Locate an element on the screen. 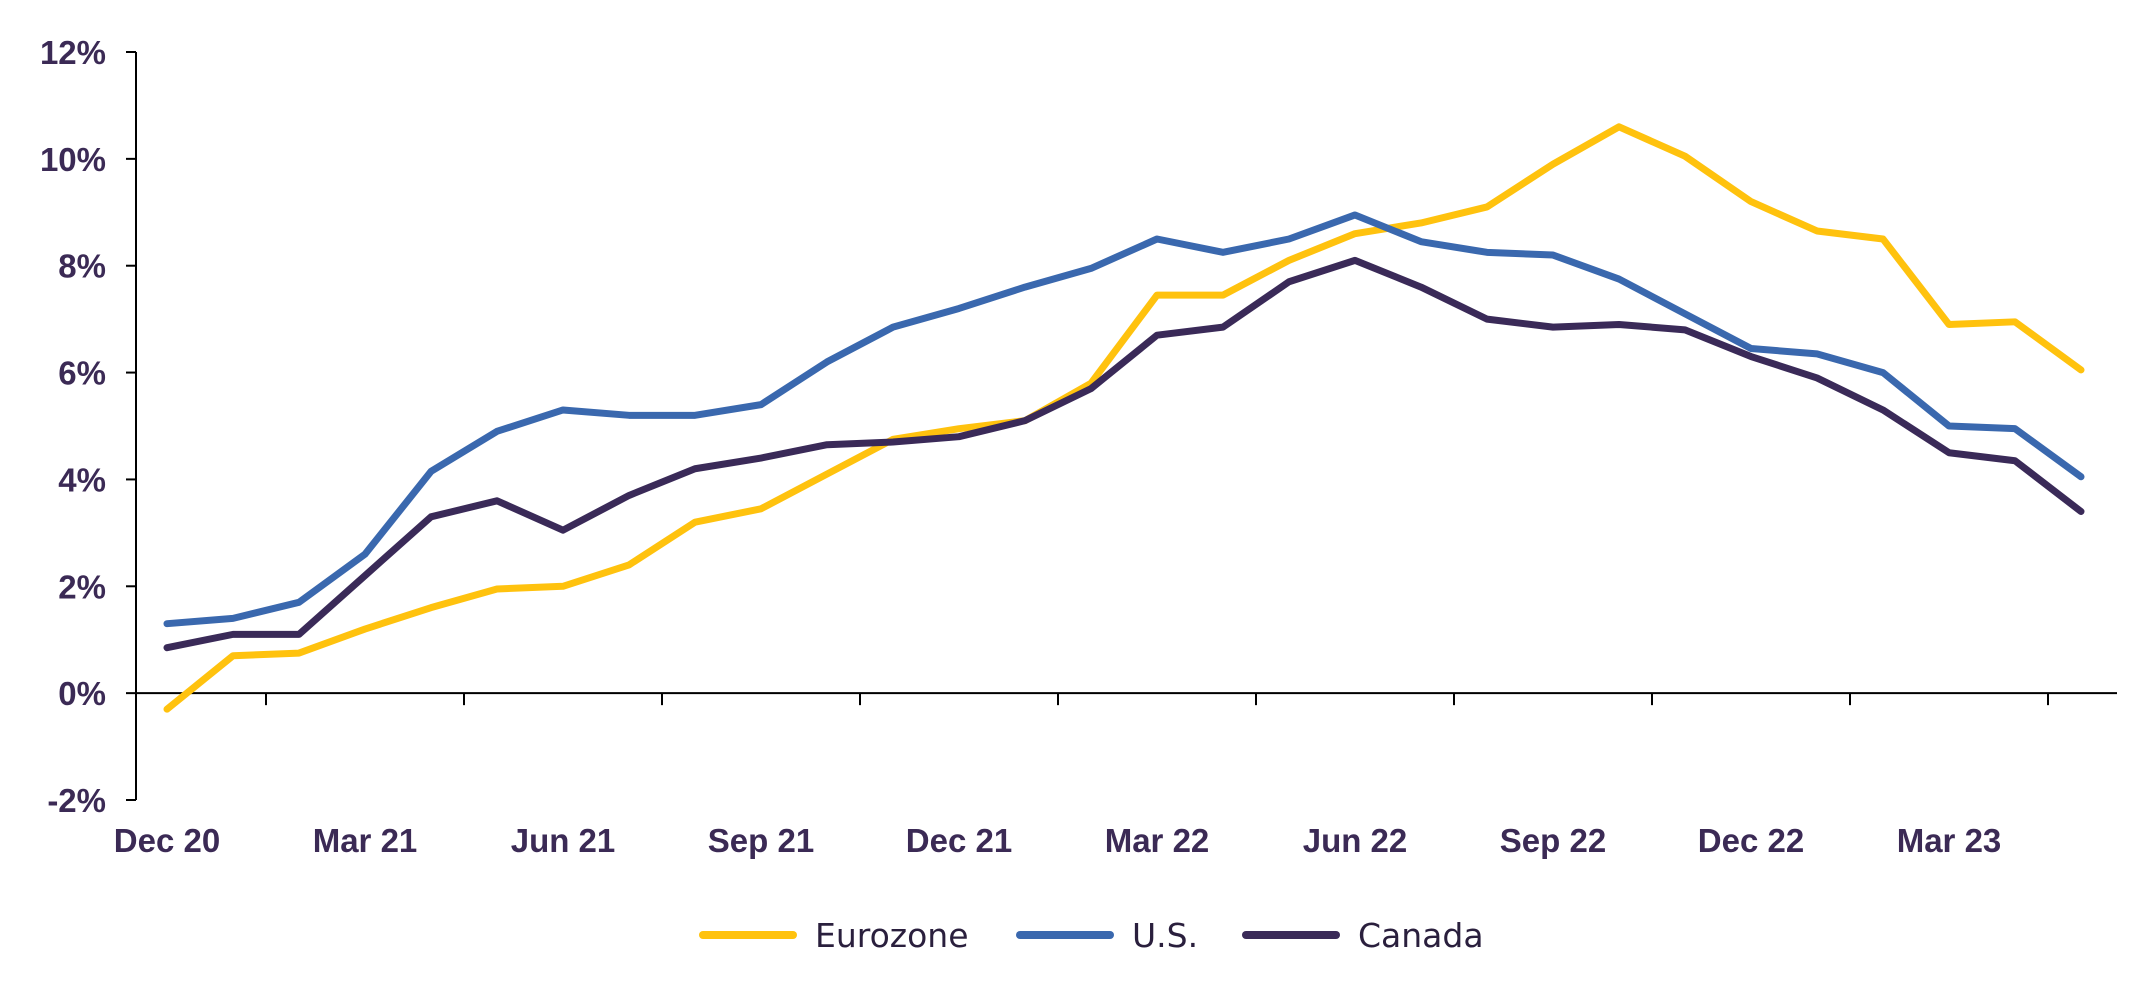  legend-label-eurozone: Eurozone is located at coordinates (892, 935).